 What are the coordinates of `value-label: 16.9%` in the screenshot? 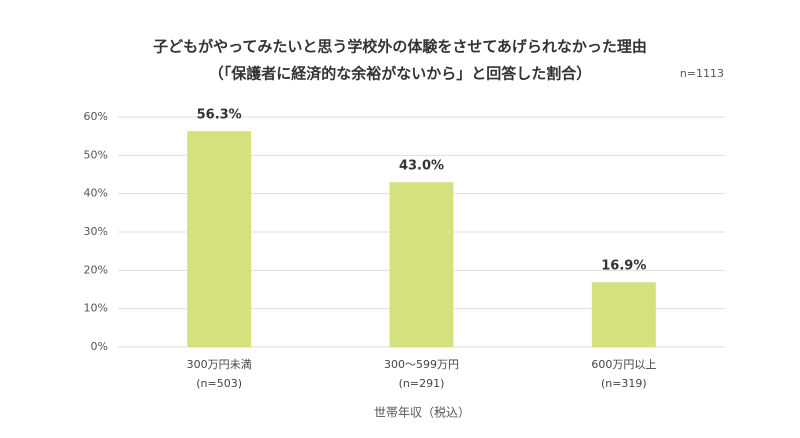 It's located at (623, 266).